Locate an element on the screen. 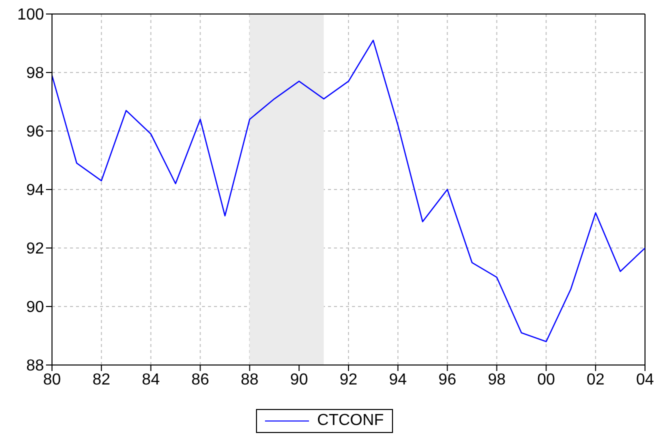 The height and width of the screenshot is (443, 661). x-tick-label: 88 is located at coordinates (249, 379).